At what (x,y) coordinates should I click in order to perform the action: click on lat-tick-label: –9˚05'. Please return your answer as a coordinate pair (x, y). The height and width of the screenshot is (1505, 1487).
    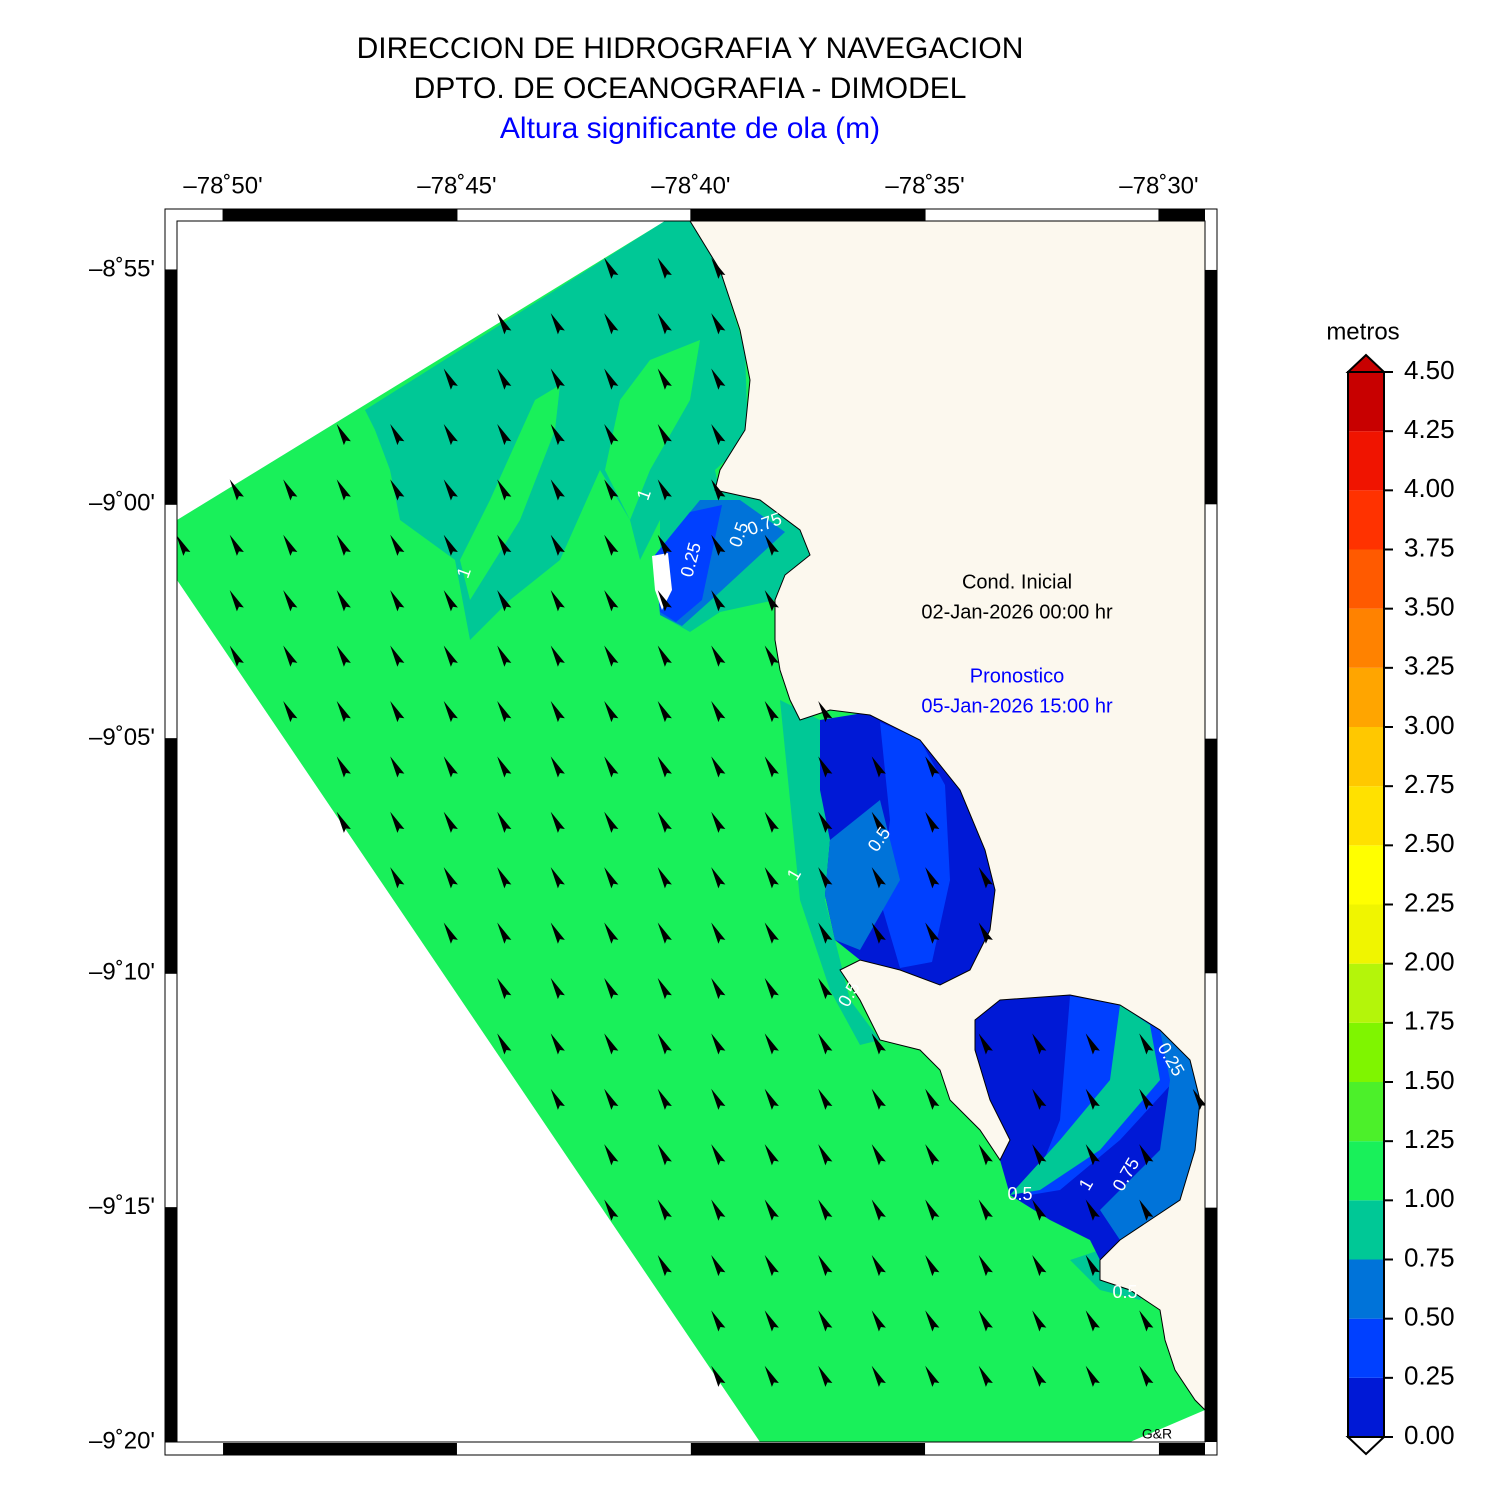
    Looking at the image, I should click on (122, 737).